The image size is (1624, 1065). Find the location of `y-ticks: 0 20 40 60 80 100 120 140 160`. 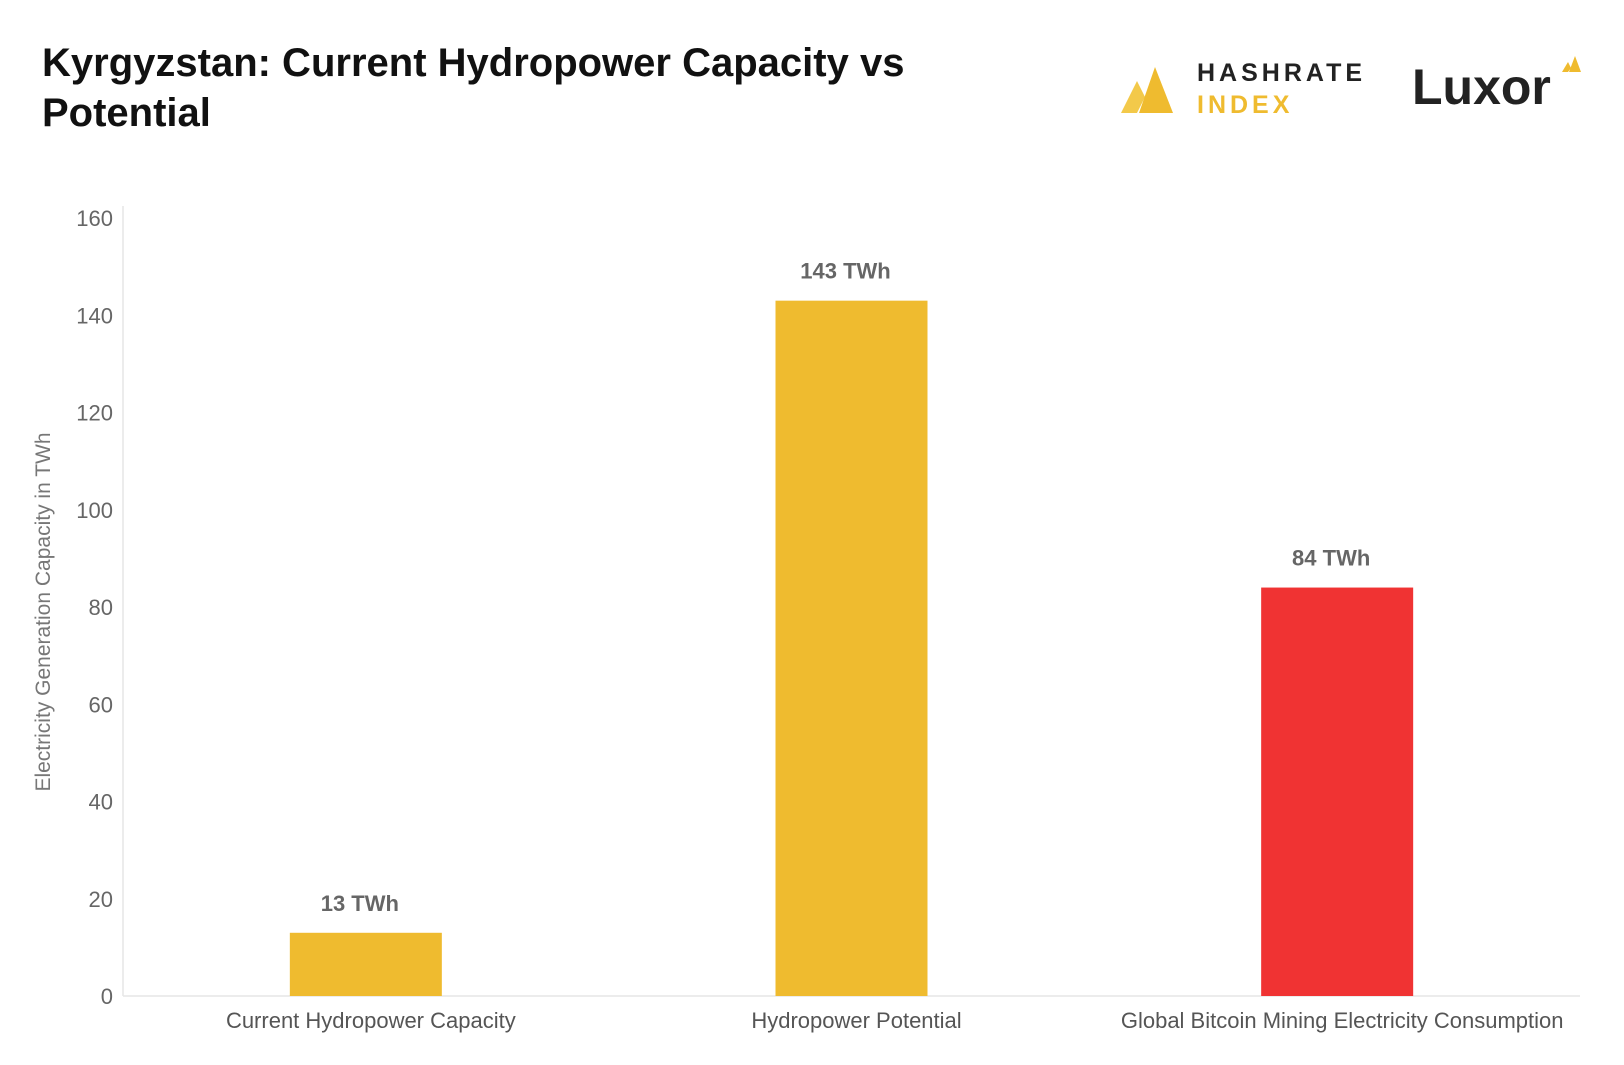

y-ticks: 0 20 40 60 80 100 120 140 160 is located at coordinates (94, 607).